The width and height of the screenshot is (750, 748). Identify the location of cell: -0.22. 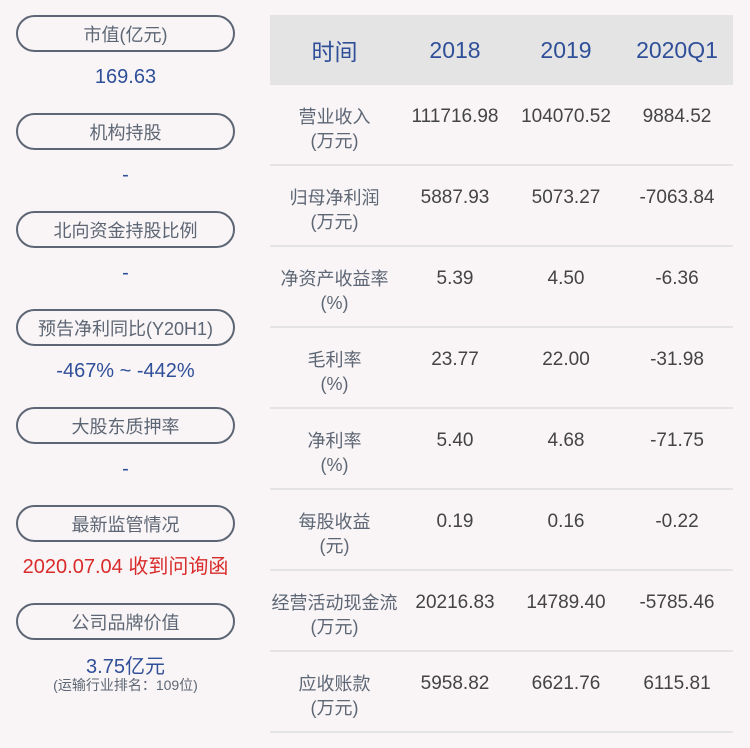
(677, 521).